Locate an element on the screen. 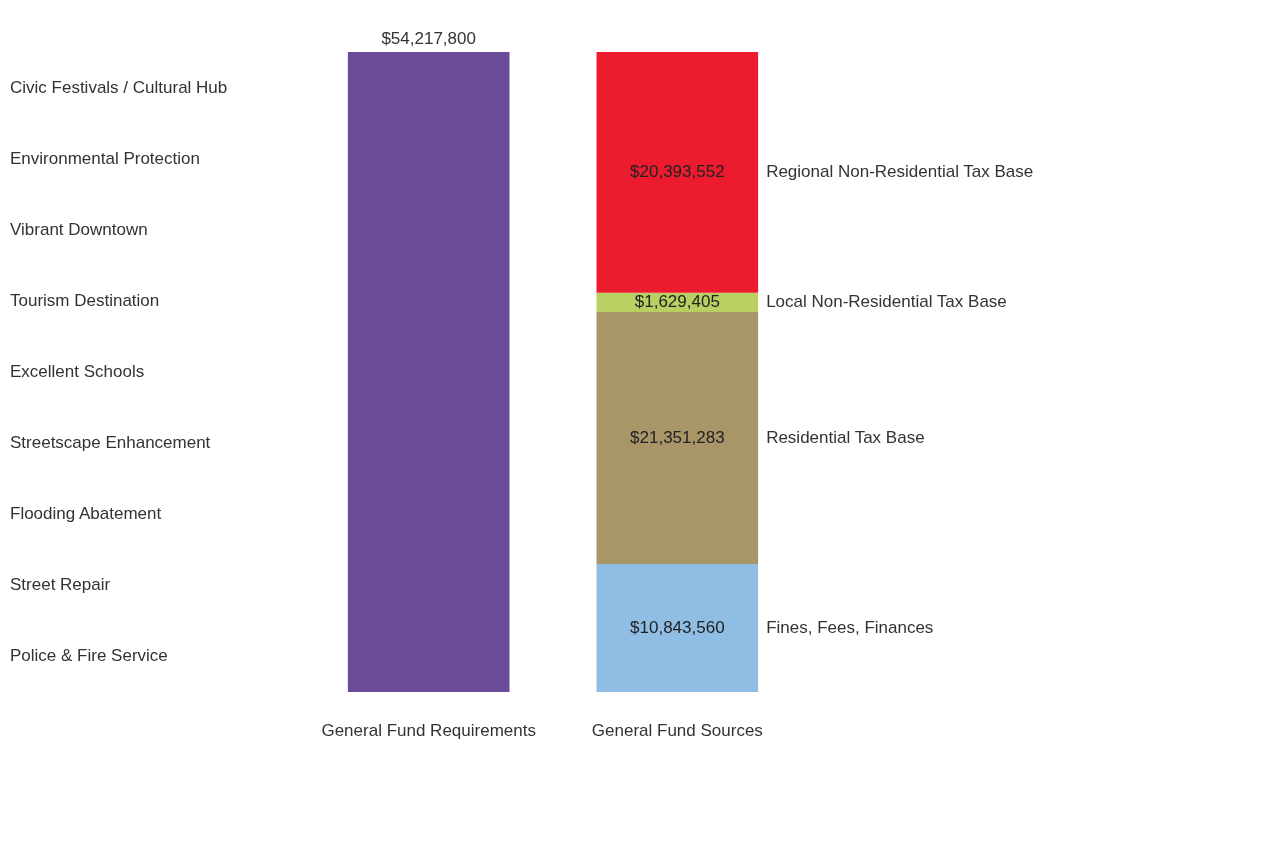  data-label: $1,629,405 is located at coordinates (677, 302).